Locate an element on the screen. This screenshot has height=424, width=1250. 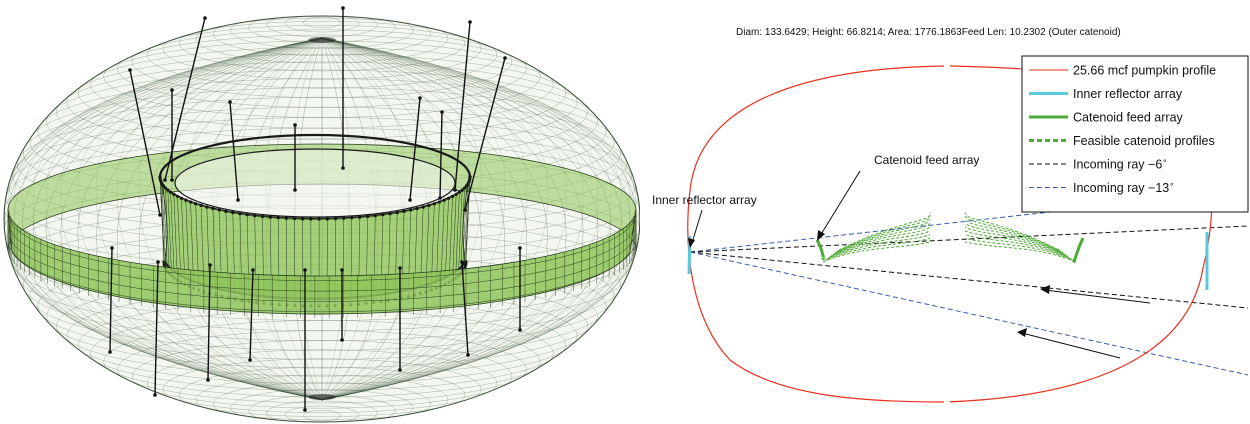
legend-label: Incoming ray −6∘ is located at coordinates (1120, 164).